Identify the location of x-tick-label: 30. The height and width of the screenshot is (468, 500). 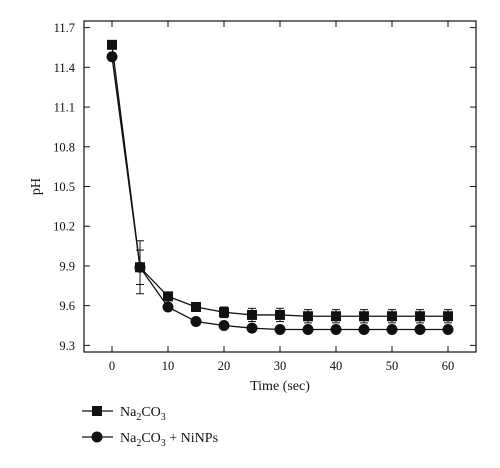
(280, 366).